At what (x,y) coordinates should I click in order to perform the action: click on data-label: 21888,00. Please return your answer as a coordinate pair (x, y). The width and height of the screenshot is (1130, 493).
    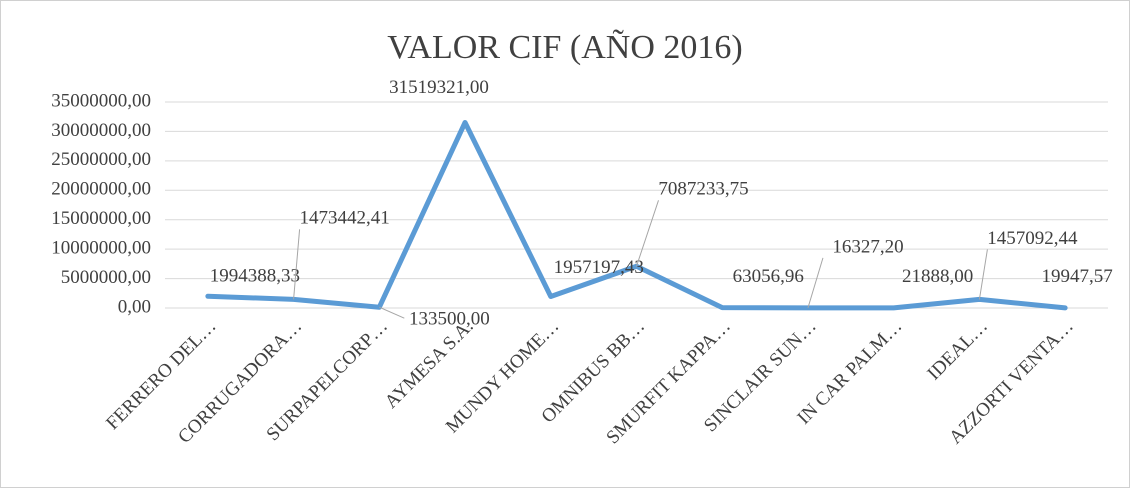
    Looking at the image, I should click on (937, 276).